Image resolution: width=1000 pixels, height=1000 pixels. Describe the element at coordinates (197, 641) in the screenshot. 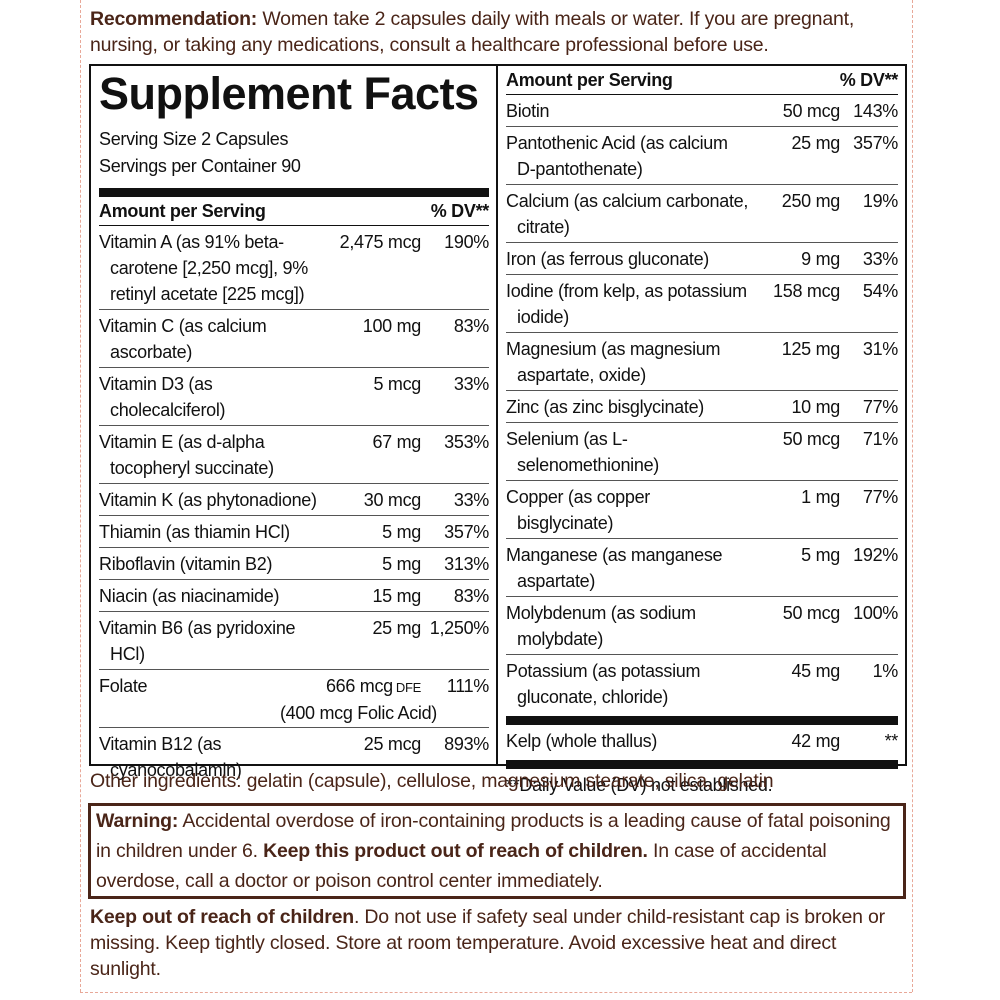

I see `nutrient-name: Vitamin B6 (as pyridoxine HCl)` at that location.